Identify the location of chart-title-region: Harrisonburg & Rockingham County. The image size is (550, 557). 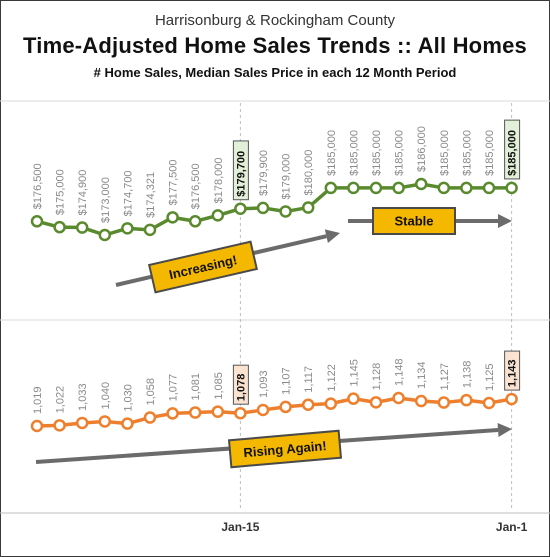
(275, 20).